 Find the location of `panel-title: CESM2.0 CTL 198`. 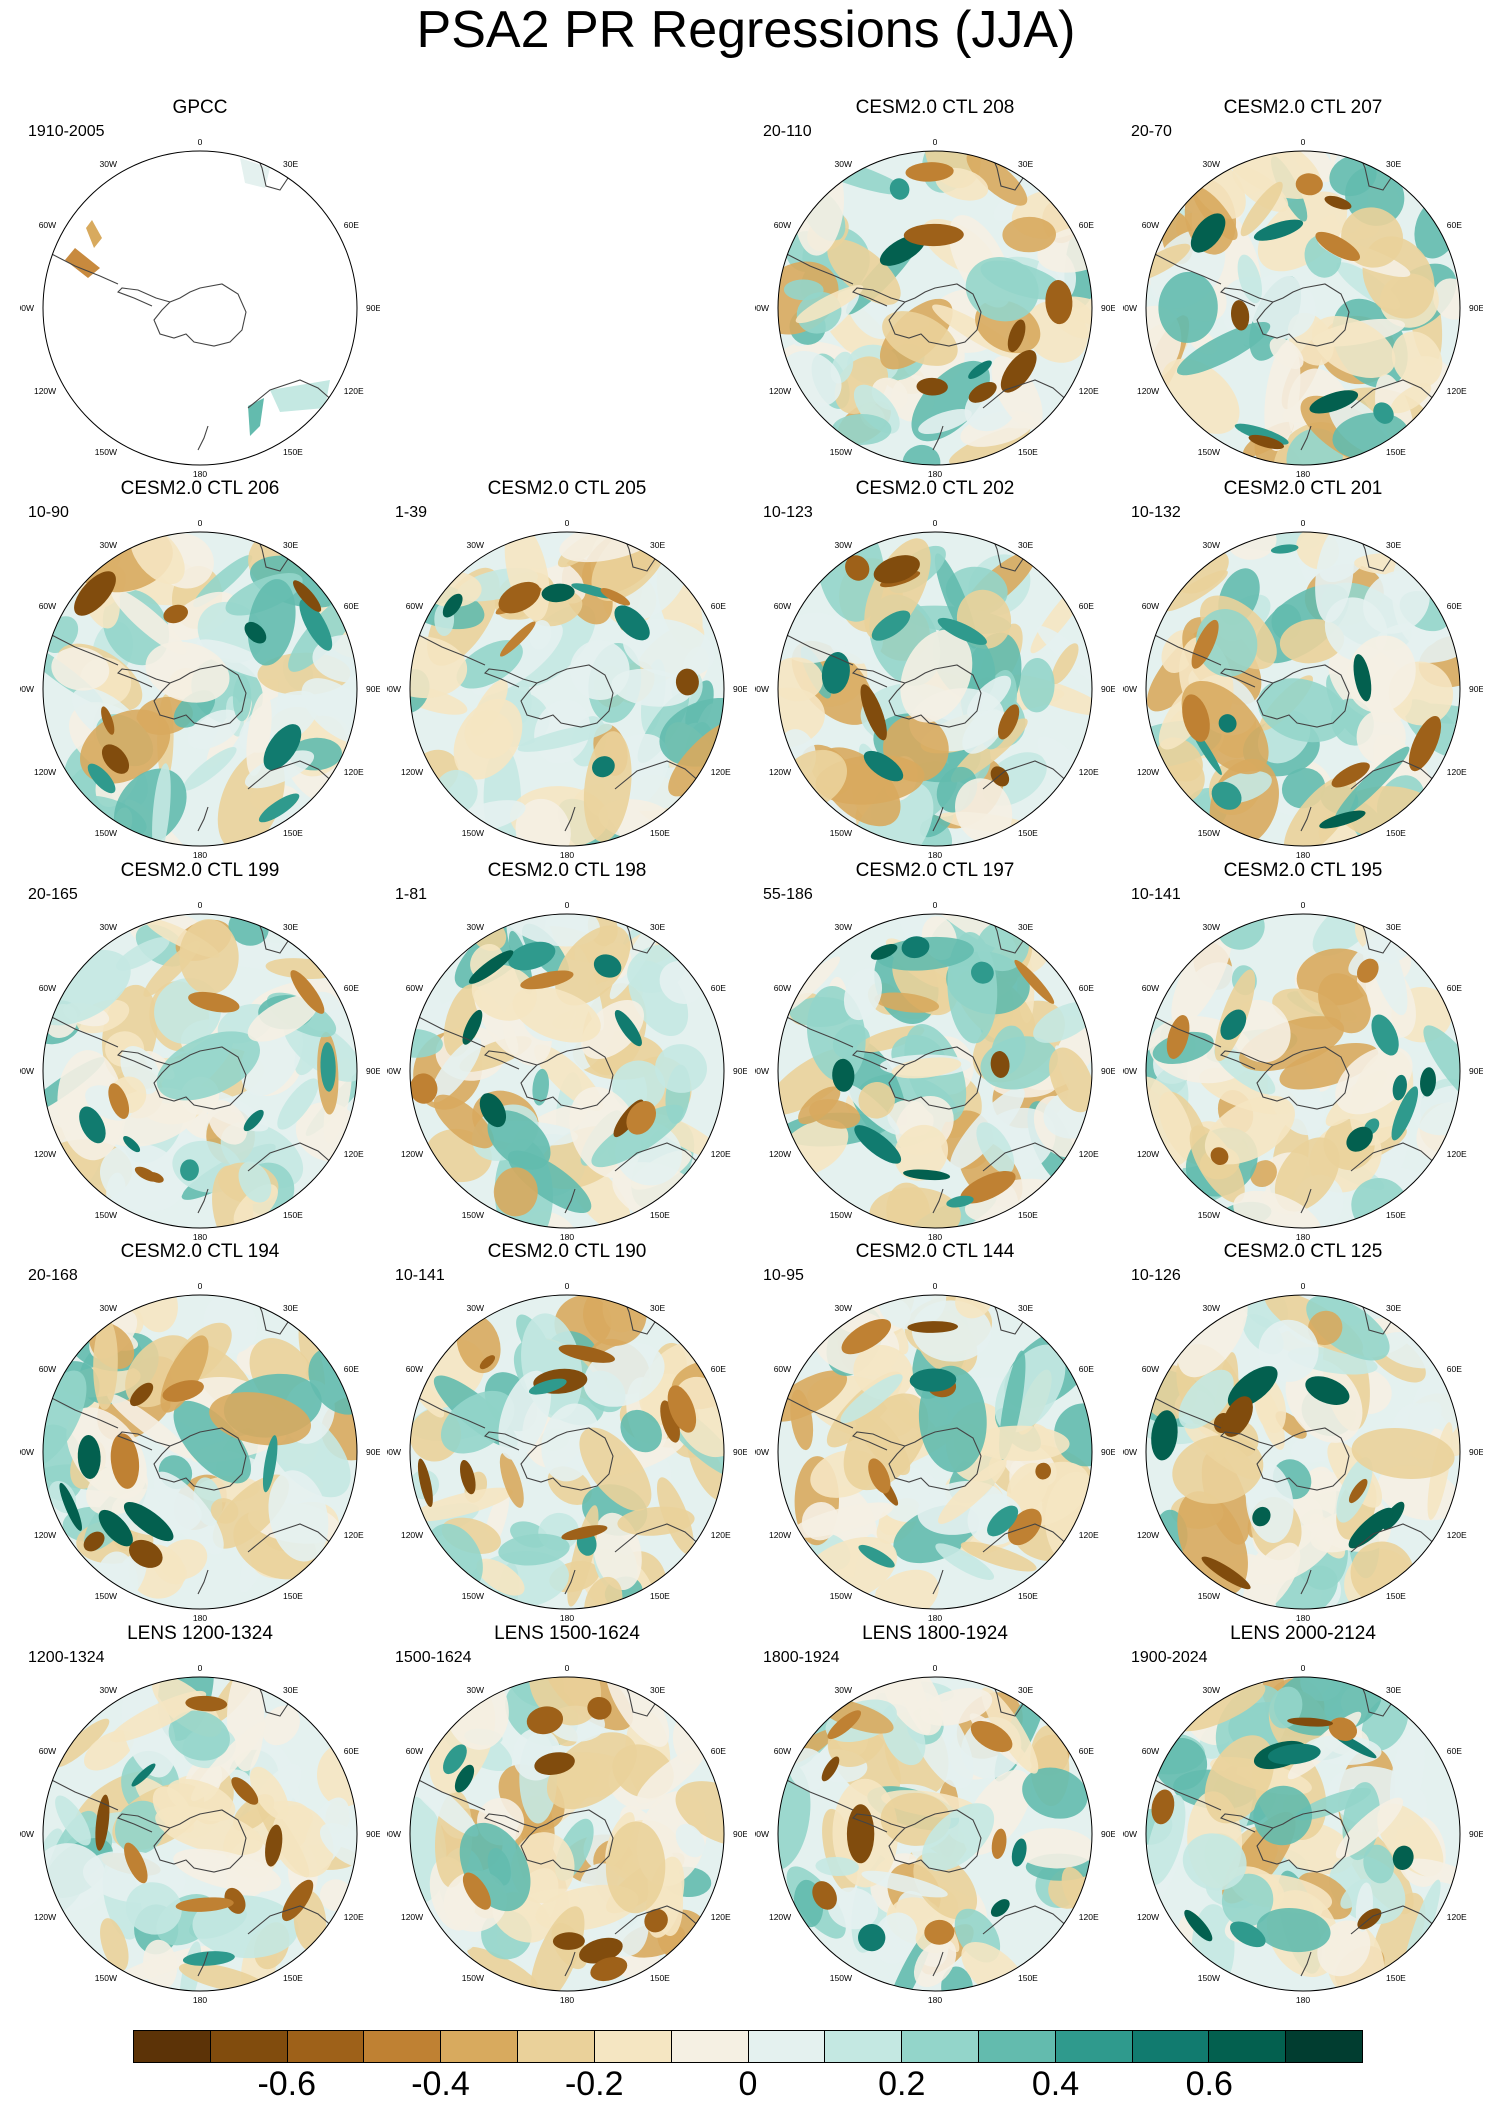

panel-title: CESM2.0 CTL 198 is located at coordinates (567, 870).